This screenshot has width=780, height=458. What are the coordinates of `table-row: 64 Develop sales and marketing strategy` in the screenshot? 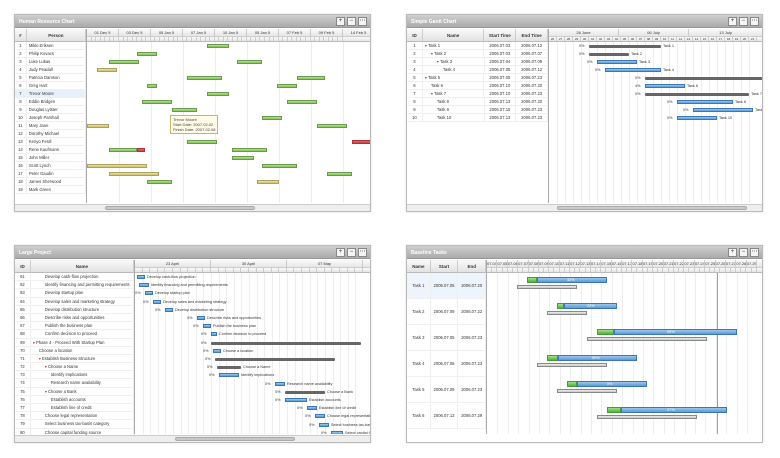 It's located at (74, 301).